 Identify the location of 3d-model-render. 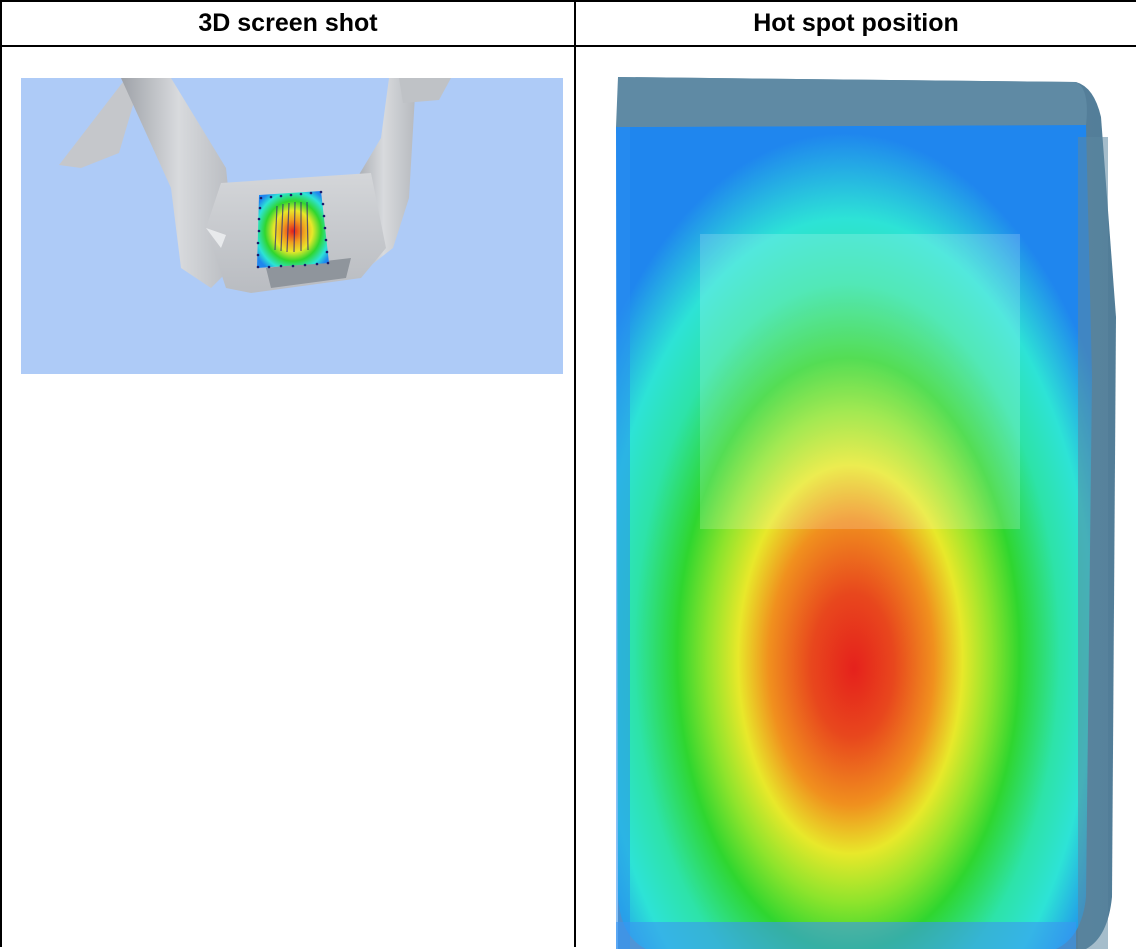
(292, 226).